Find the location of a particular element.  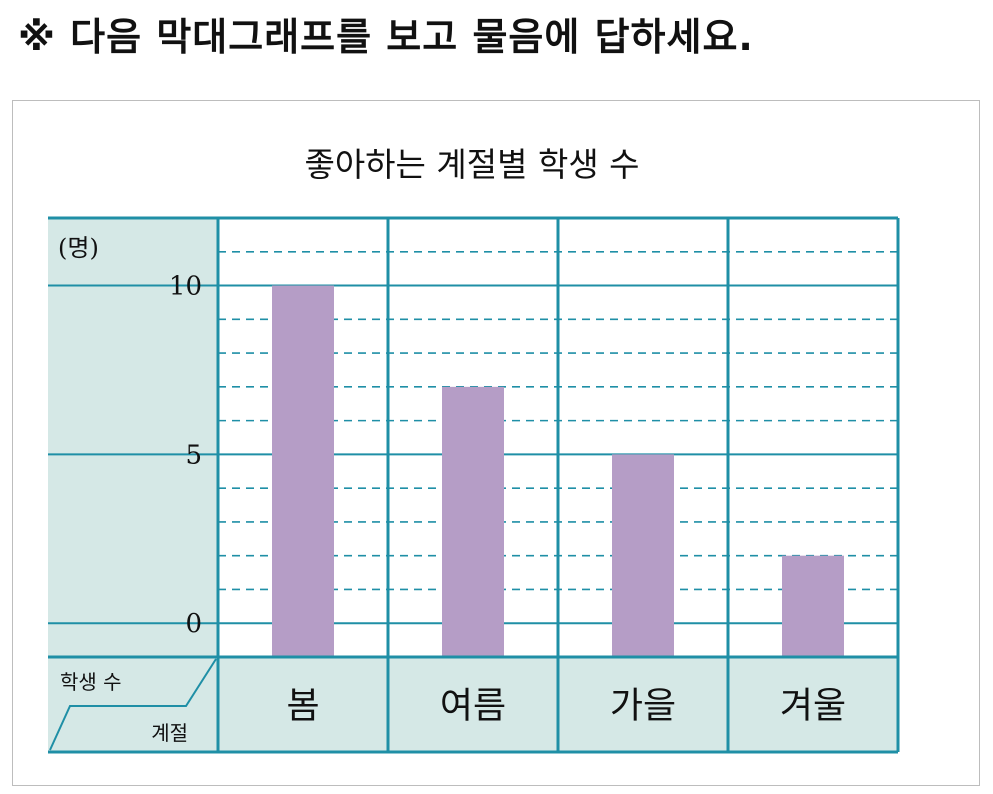

y-tick-label: 5 is located at coordinates (193, 455).